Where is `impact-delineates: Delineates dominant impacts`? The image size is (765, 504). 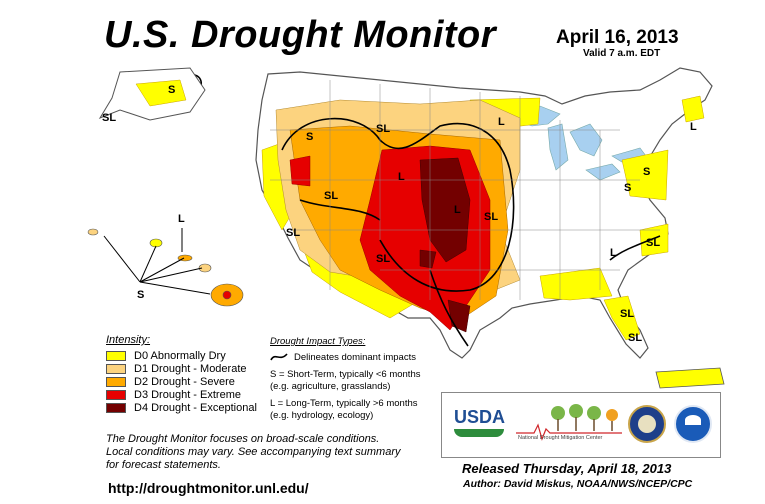 impact-delineates: Delineates dominant impacts is located at coordinates (355, 357).